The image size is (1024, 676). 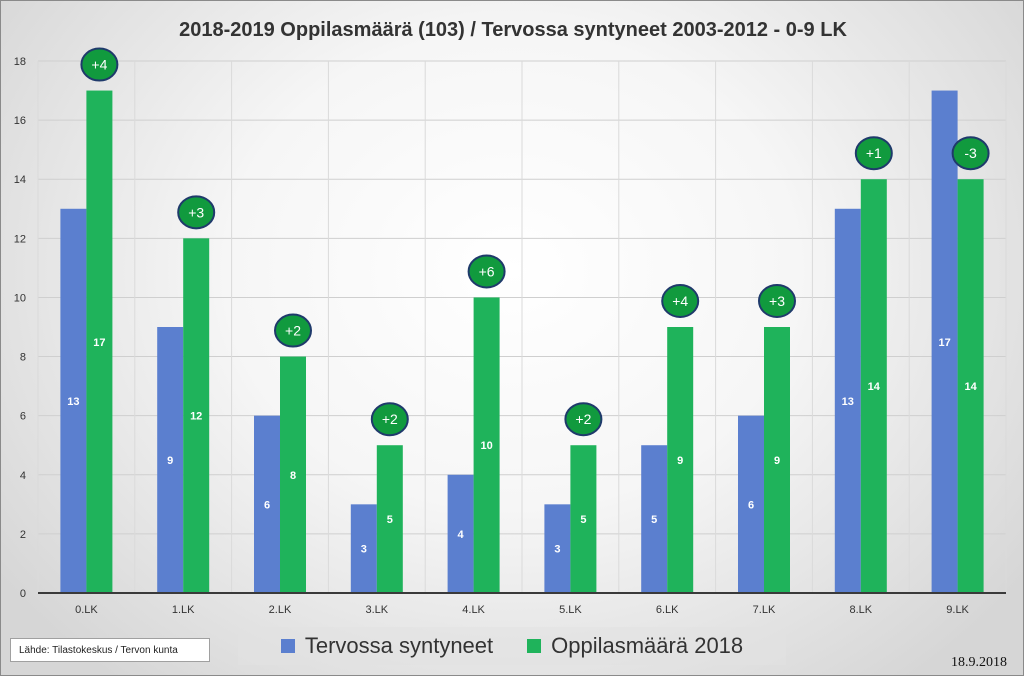 I want to click on data-label-tervossa: 5, so click(x=654, y=520).